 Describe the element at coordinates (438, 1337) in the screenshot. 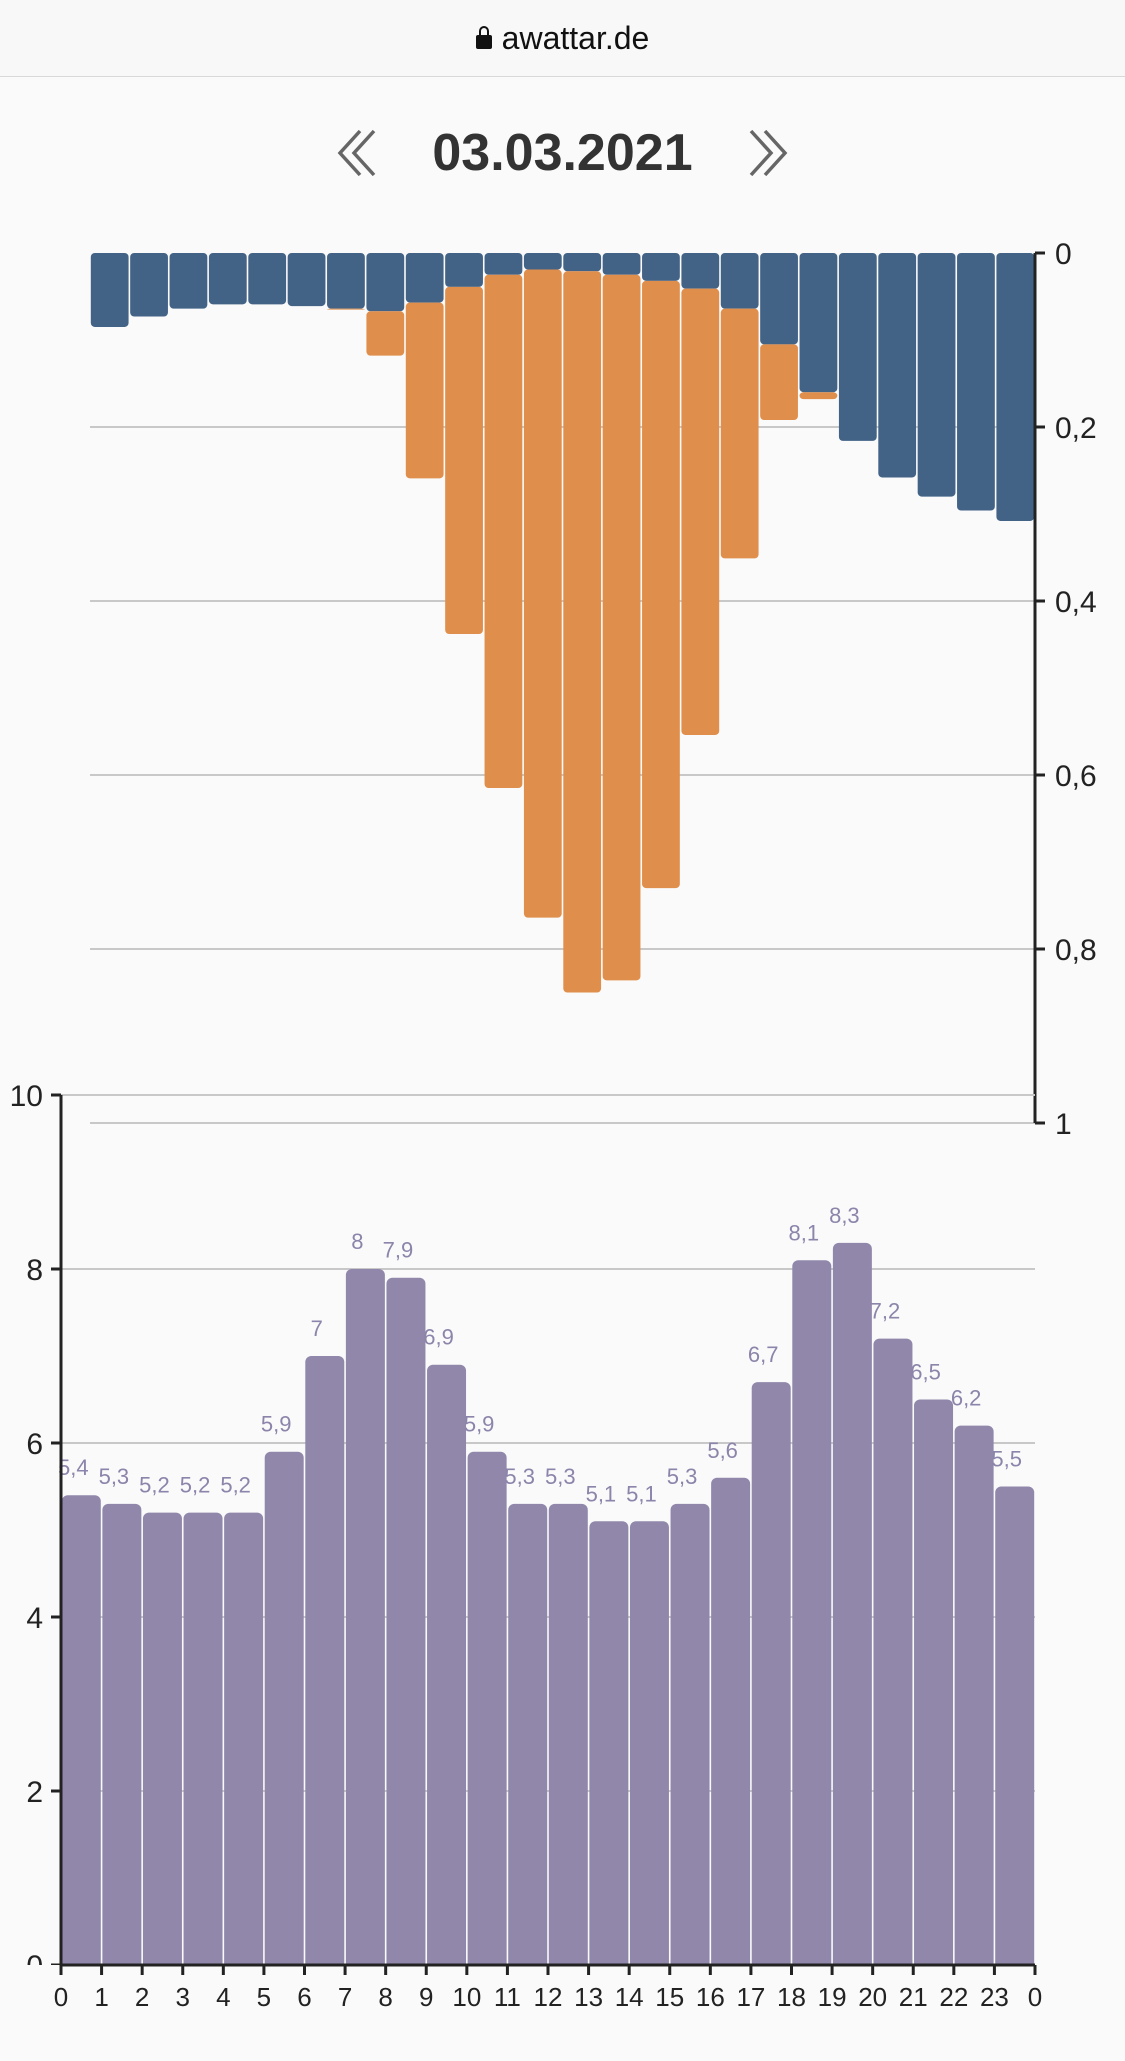

I see `data-label: 6,9` at that location.